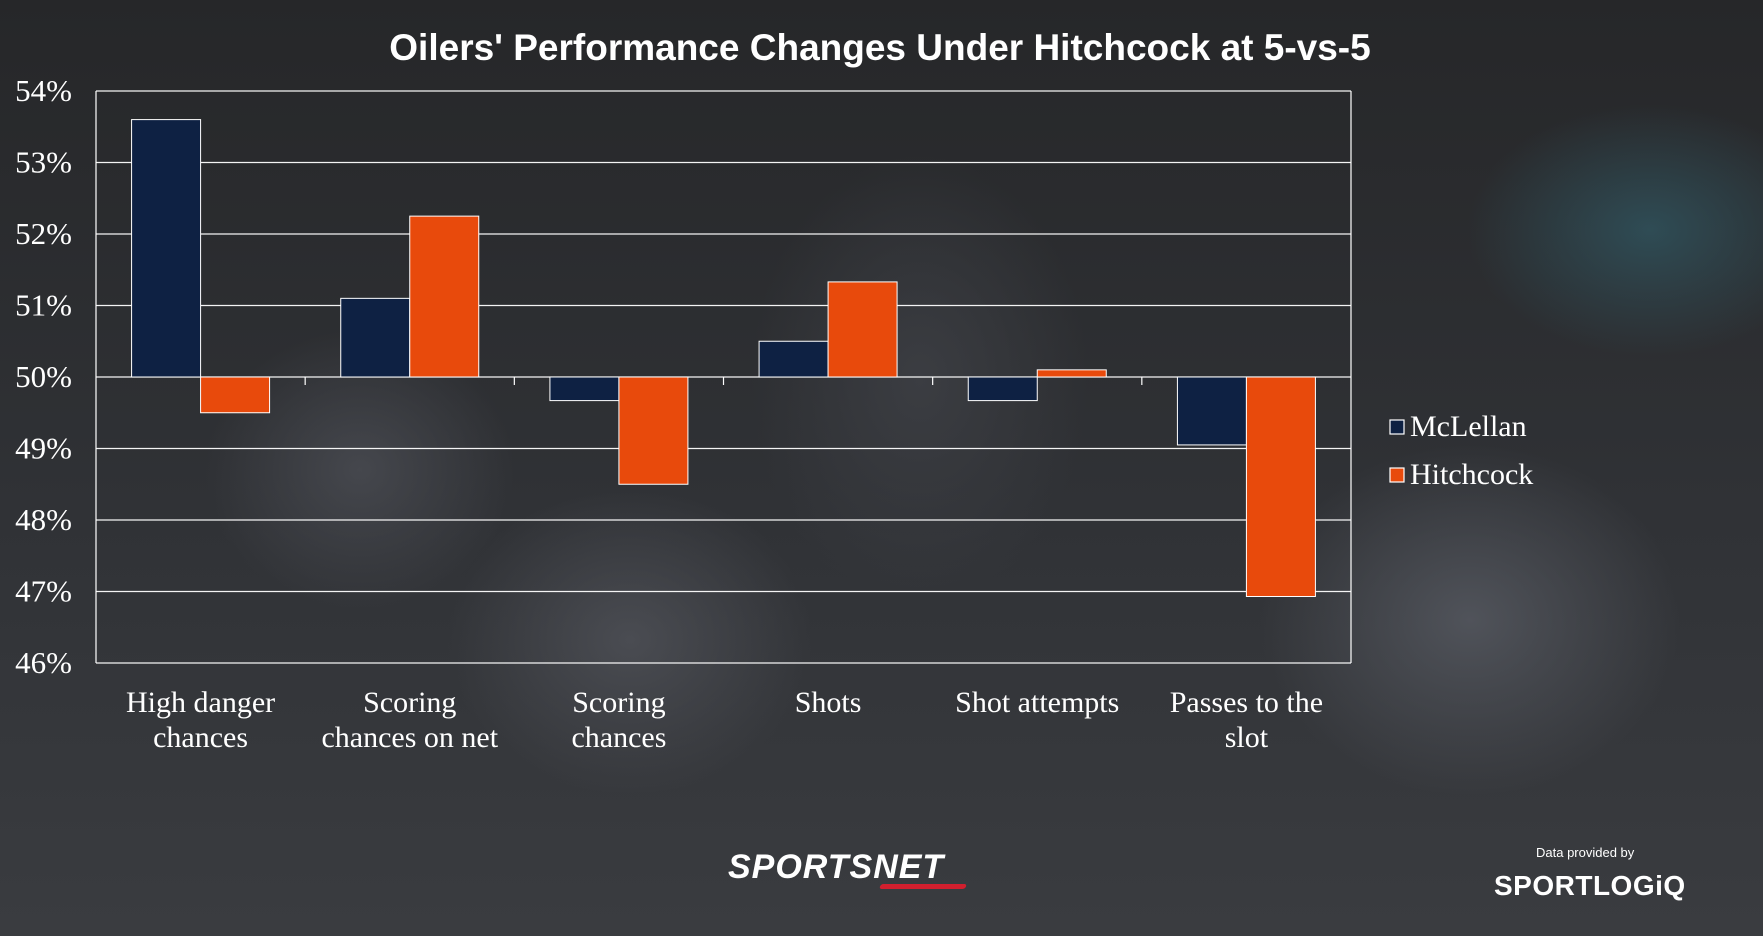  I want to click on sportsnet-swoosh-icon, so click(923, 886).